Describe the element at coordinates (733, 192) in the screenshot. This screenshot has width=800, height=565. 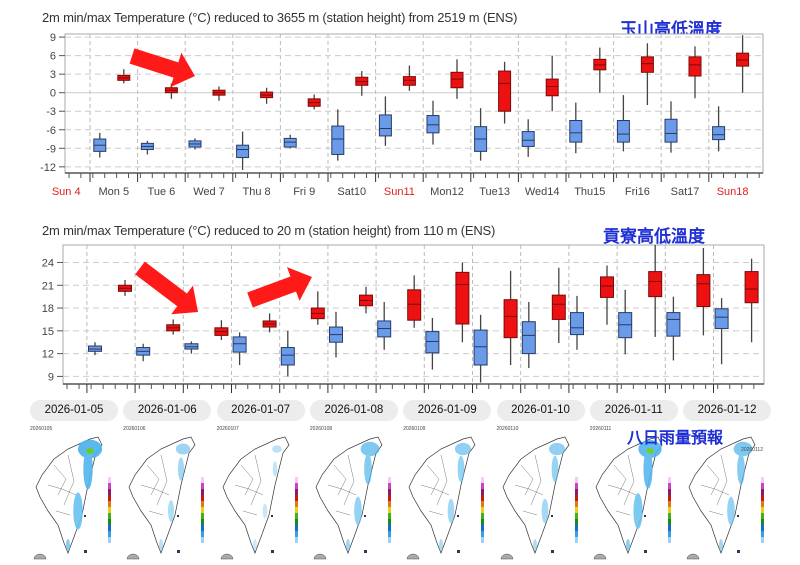
I see `x-tick-label: Sun18` at that location.